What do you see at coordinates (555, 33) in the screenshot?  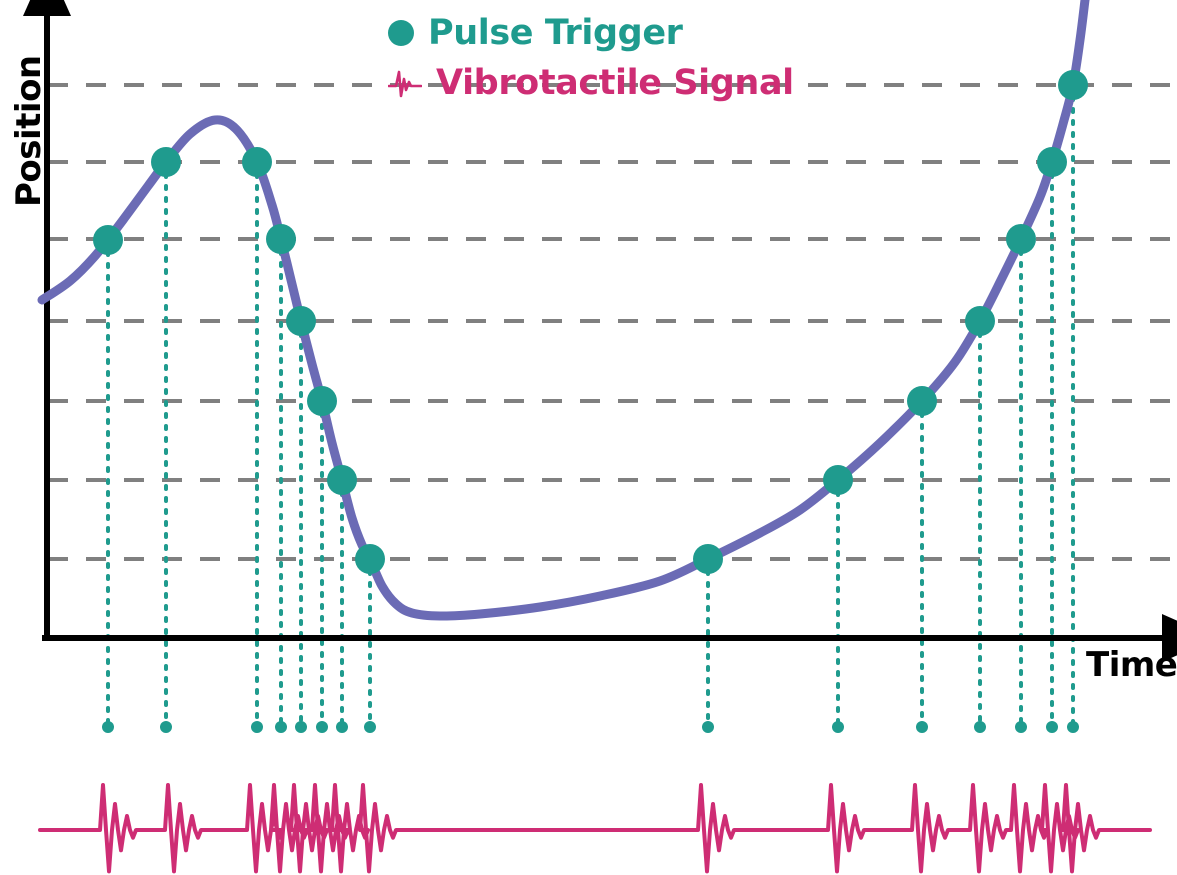 I see `legend-label-pulse-trigger: Pulse Trigger` at bounding box center [555, 33].